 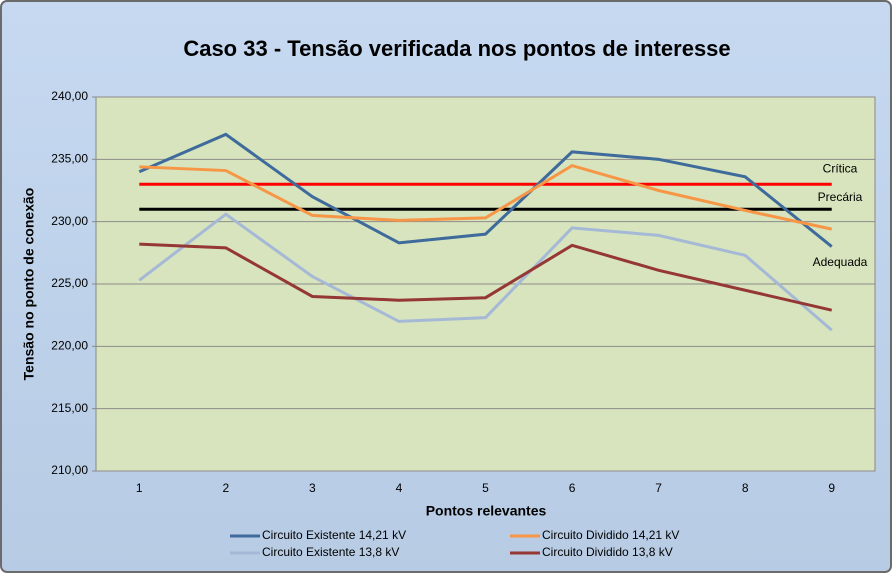 I want to click on x-tick-label: 6, so click(x=572, y=488).